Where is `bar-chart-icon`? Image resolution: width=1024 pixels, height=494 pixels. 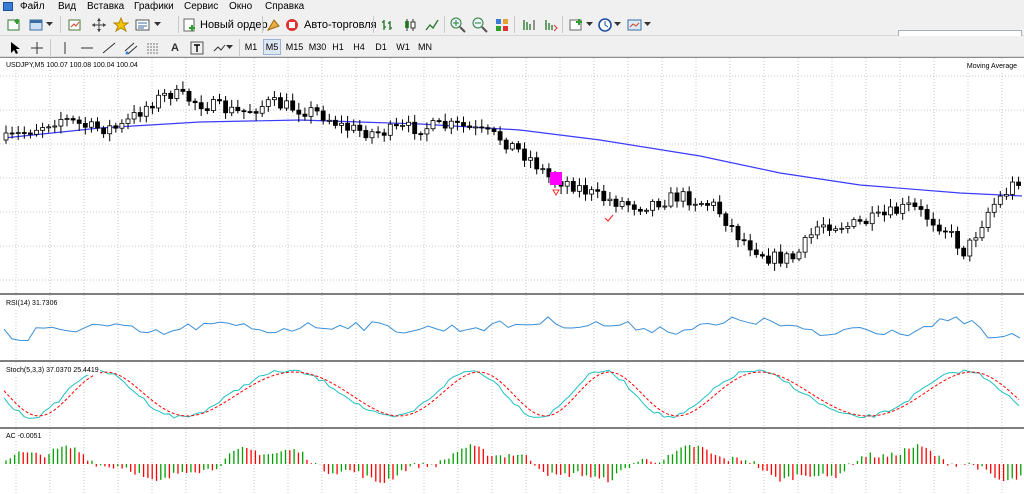 bar-chart-icon is located at coordinates (388, 24).